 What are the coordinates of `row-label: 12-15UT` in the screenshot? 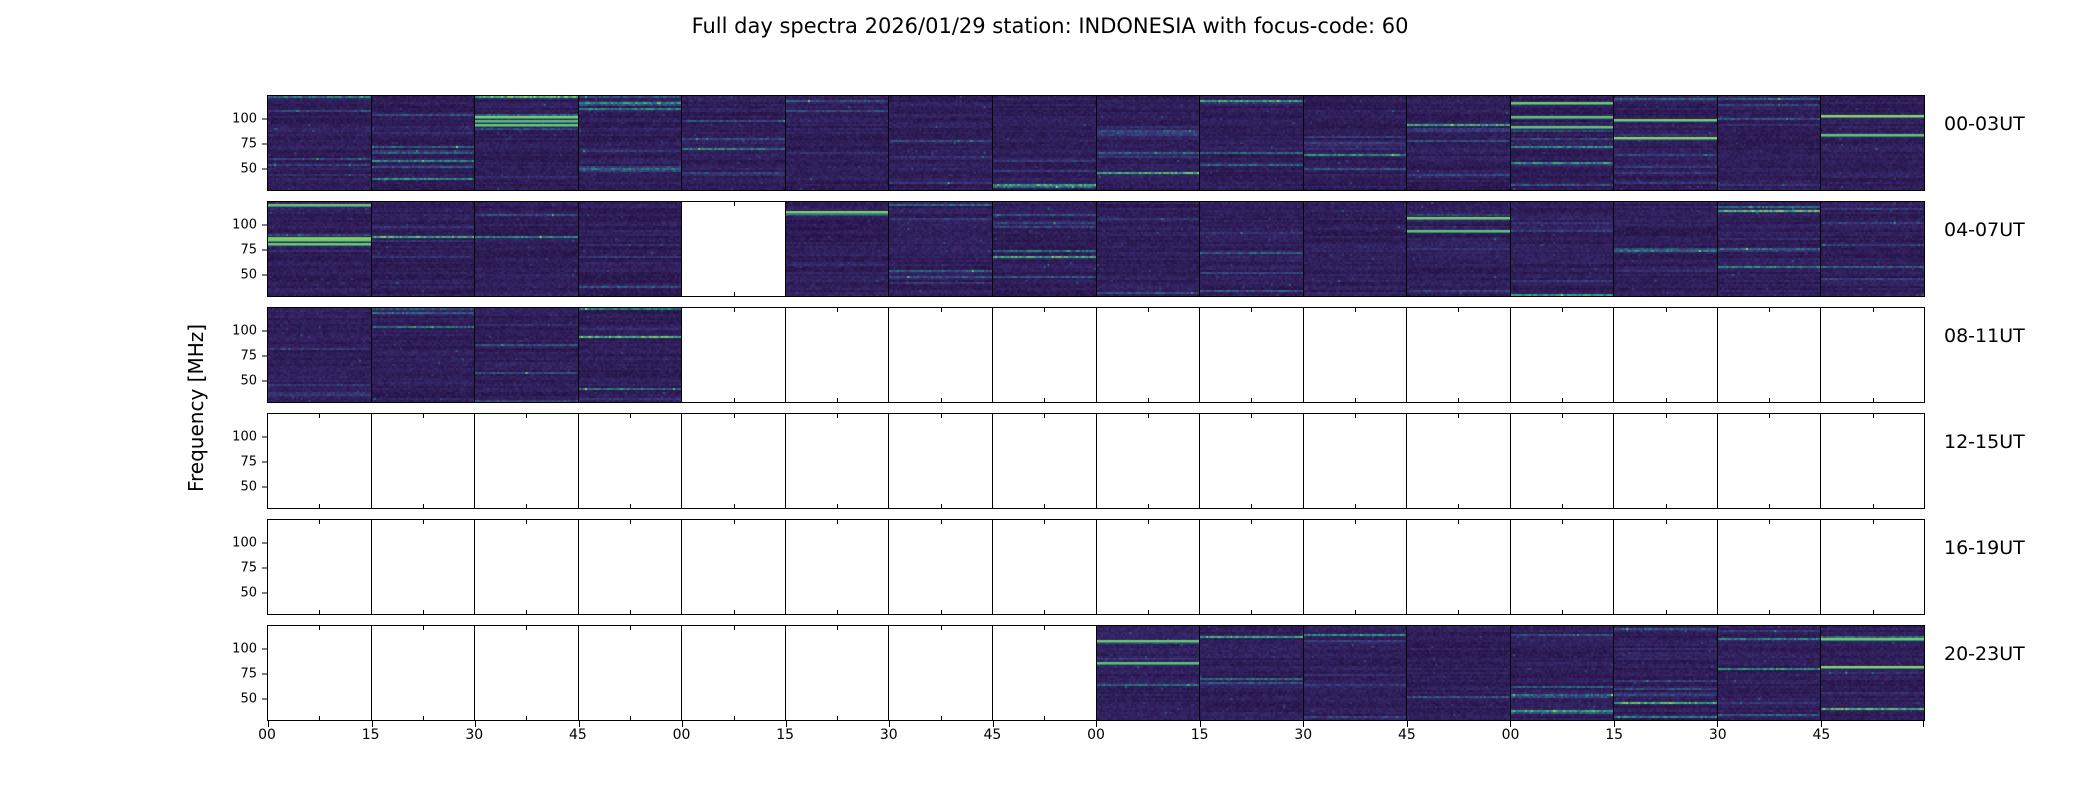 It's located at (1984, 442).